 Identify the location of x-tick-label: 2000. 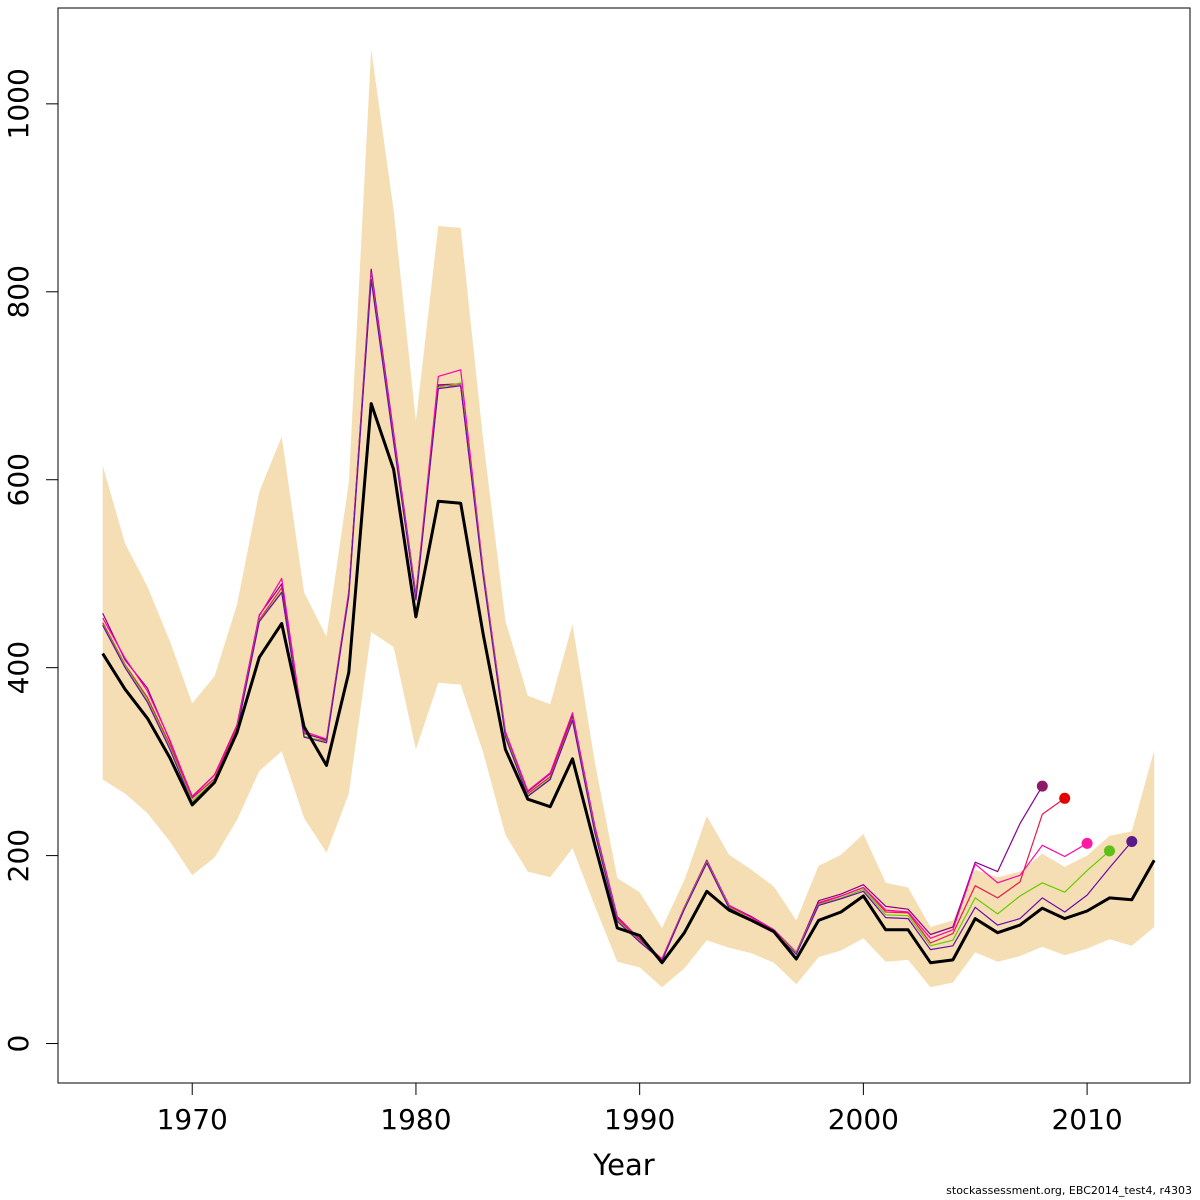
(863, 1119).